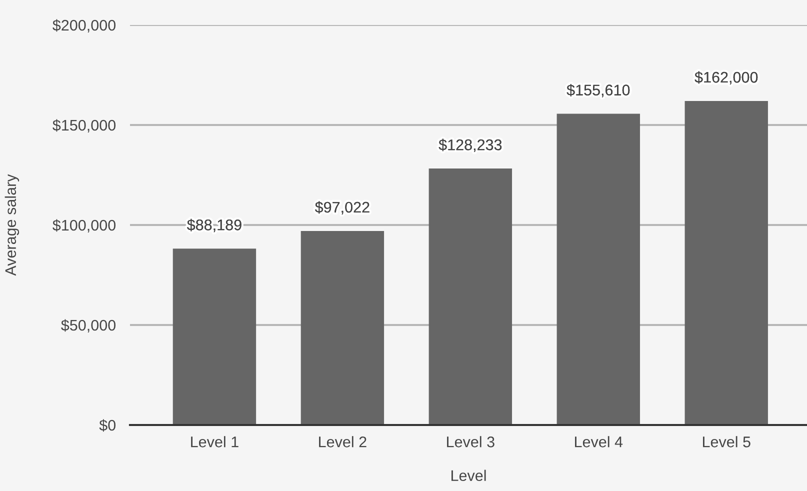 The height and width of the screenshot is (491, 807). I want to click on y-tick-label: $50,000, so click(88, 325).